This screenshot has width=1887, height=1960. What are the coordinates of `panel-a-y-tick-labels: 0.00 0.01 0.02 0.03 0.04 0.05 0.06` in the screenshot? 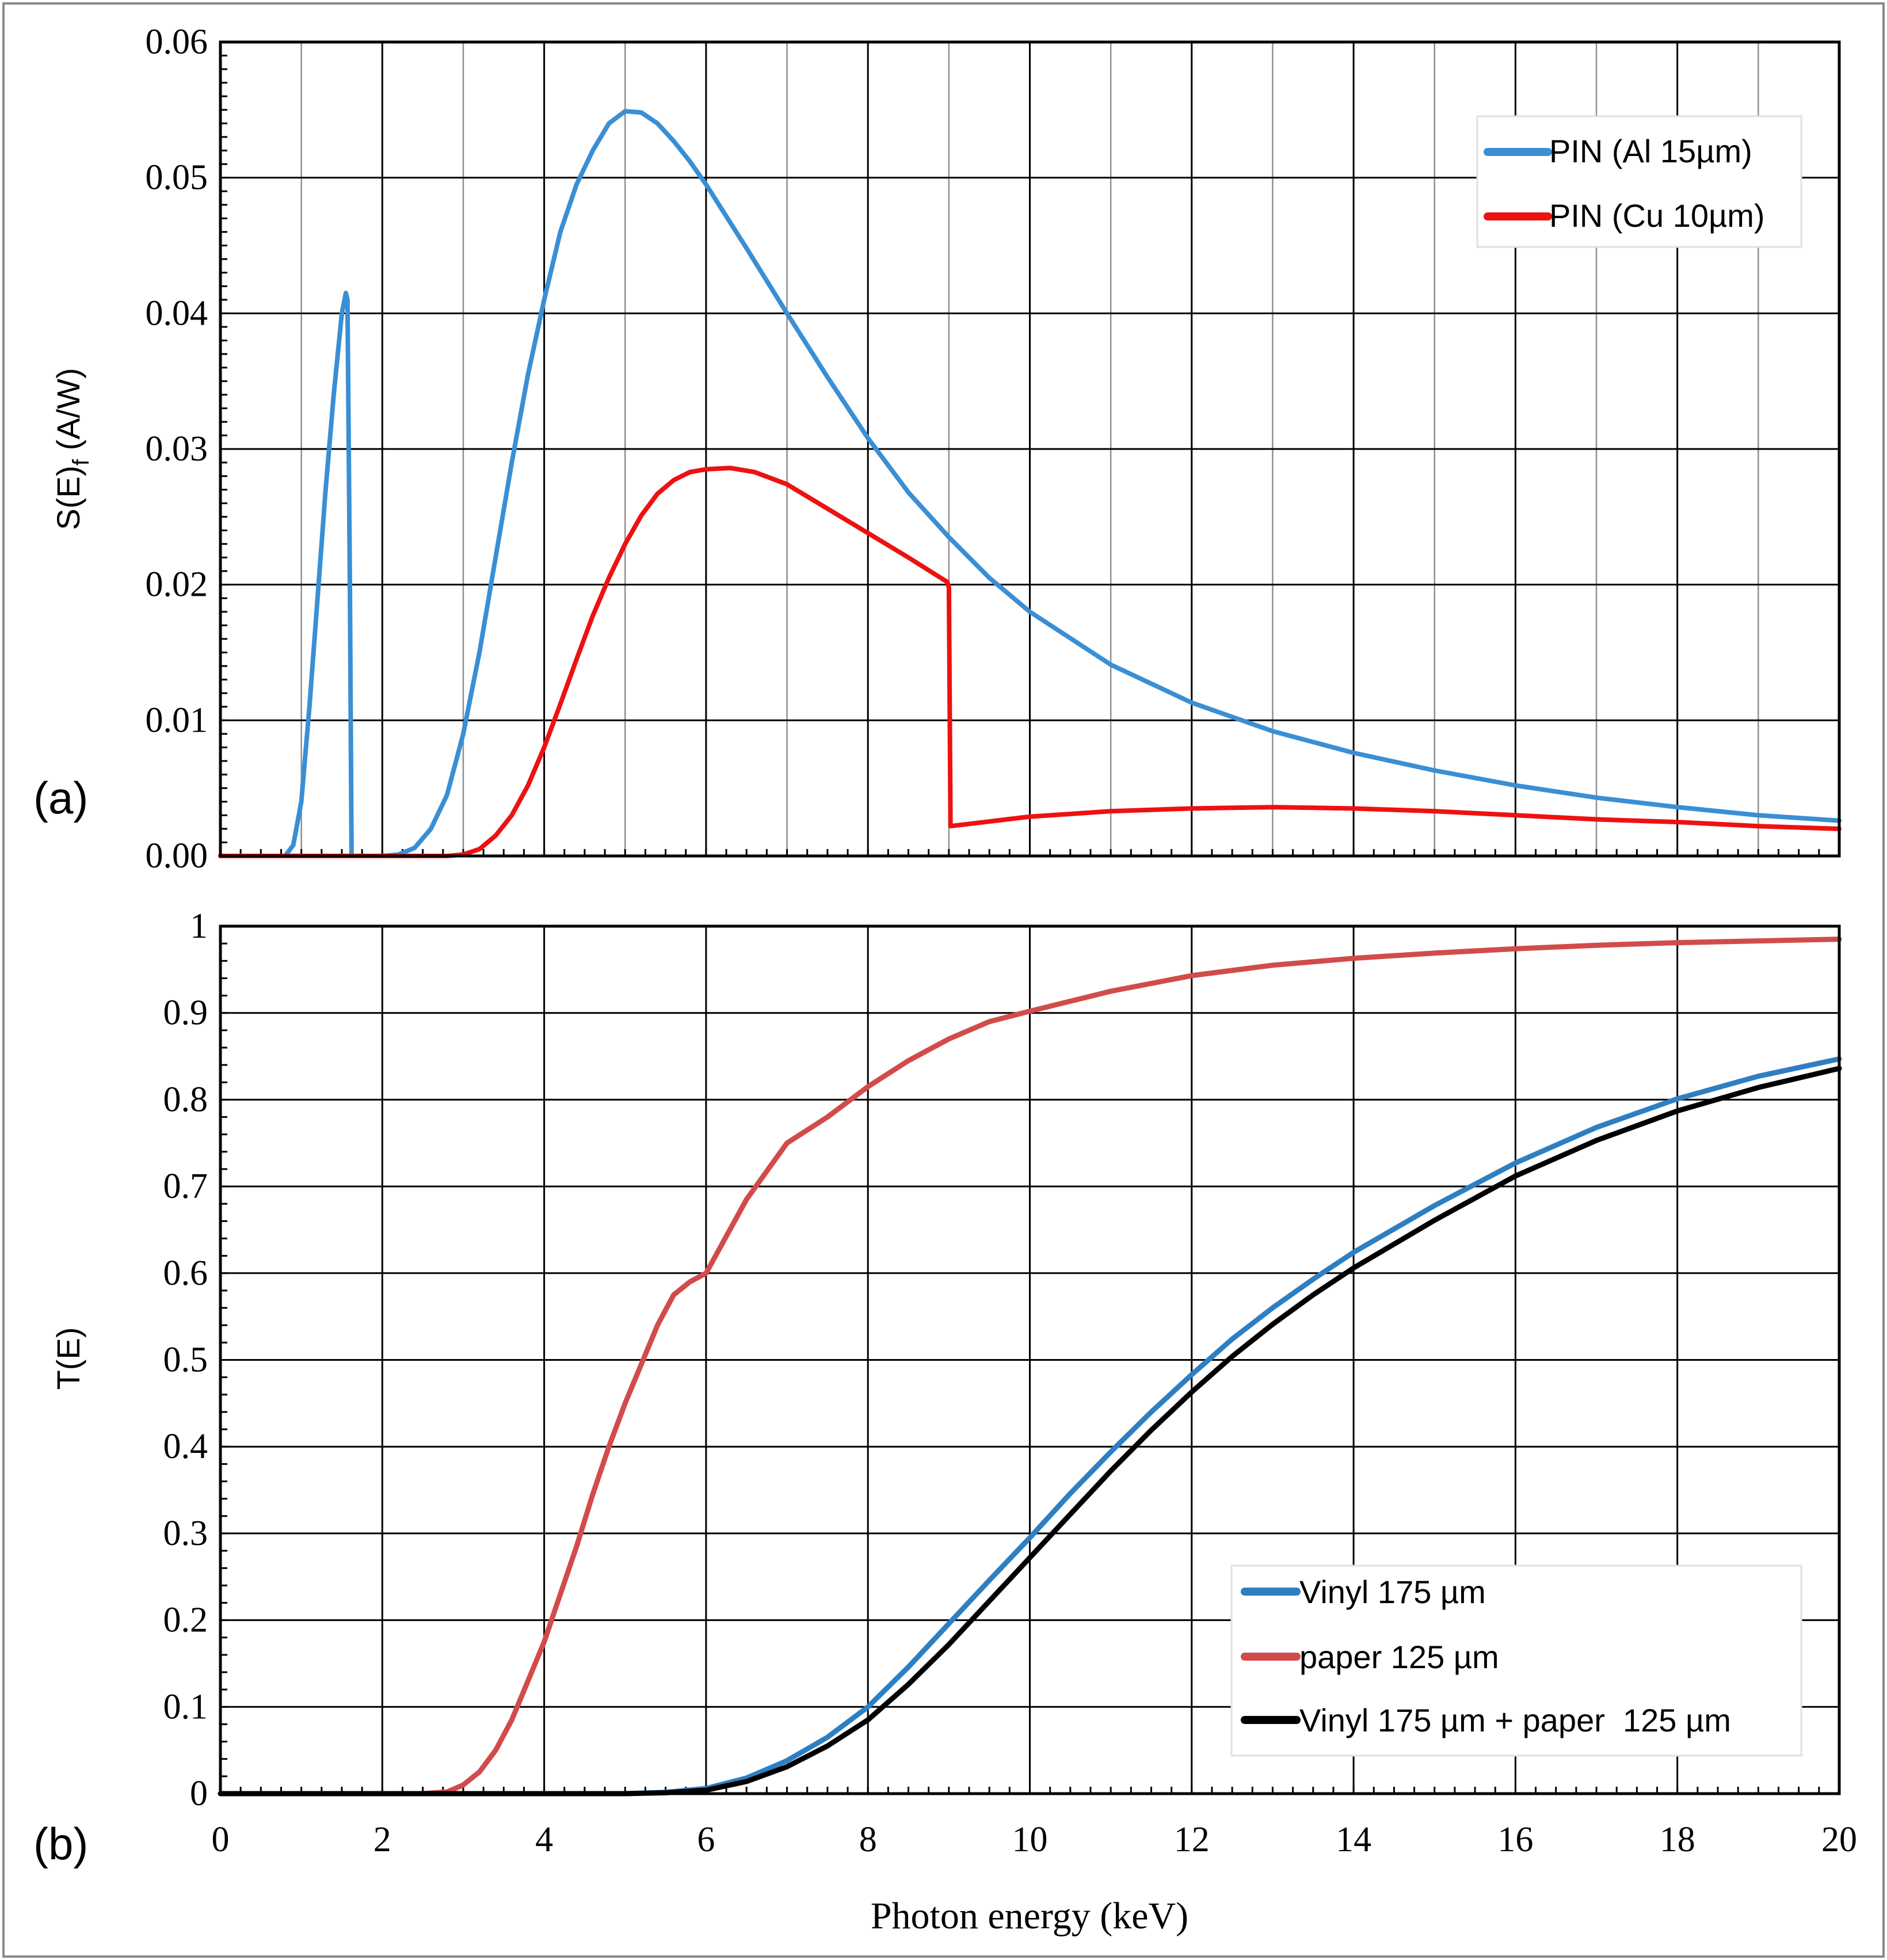 It's located at (177, 449).